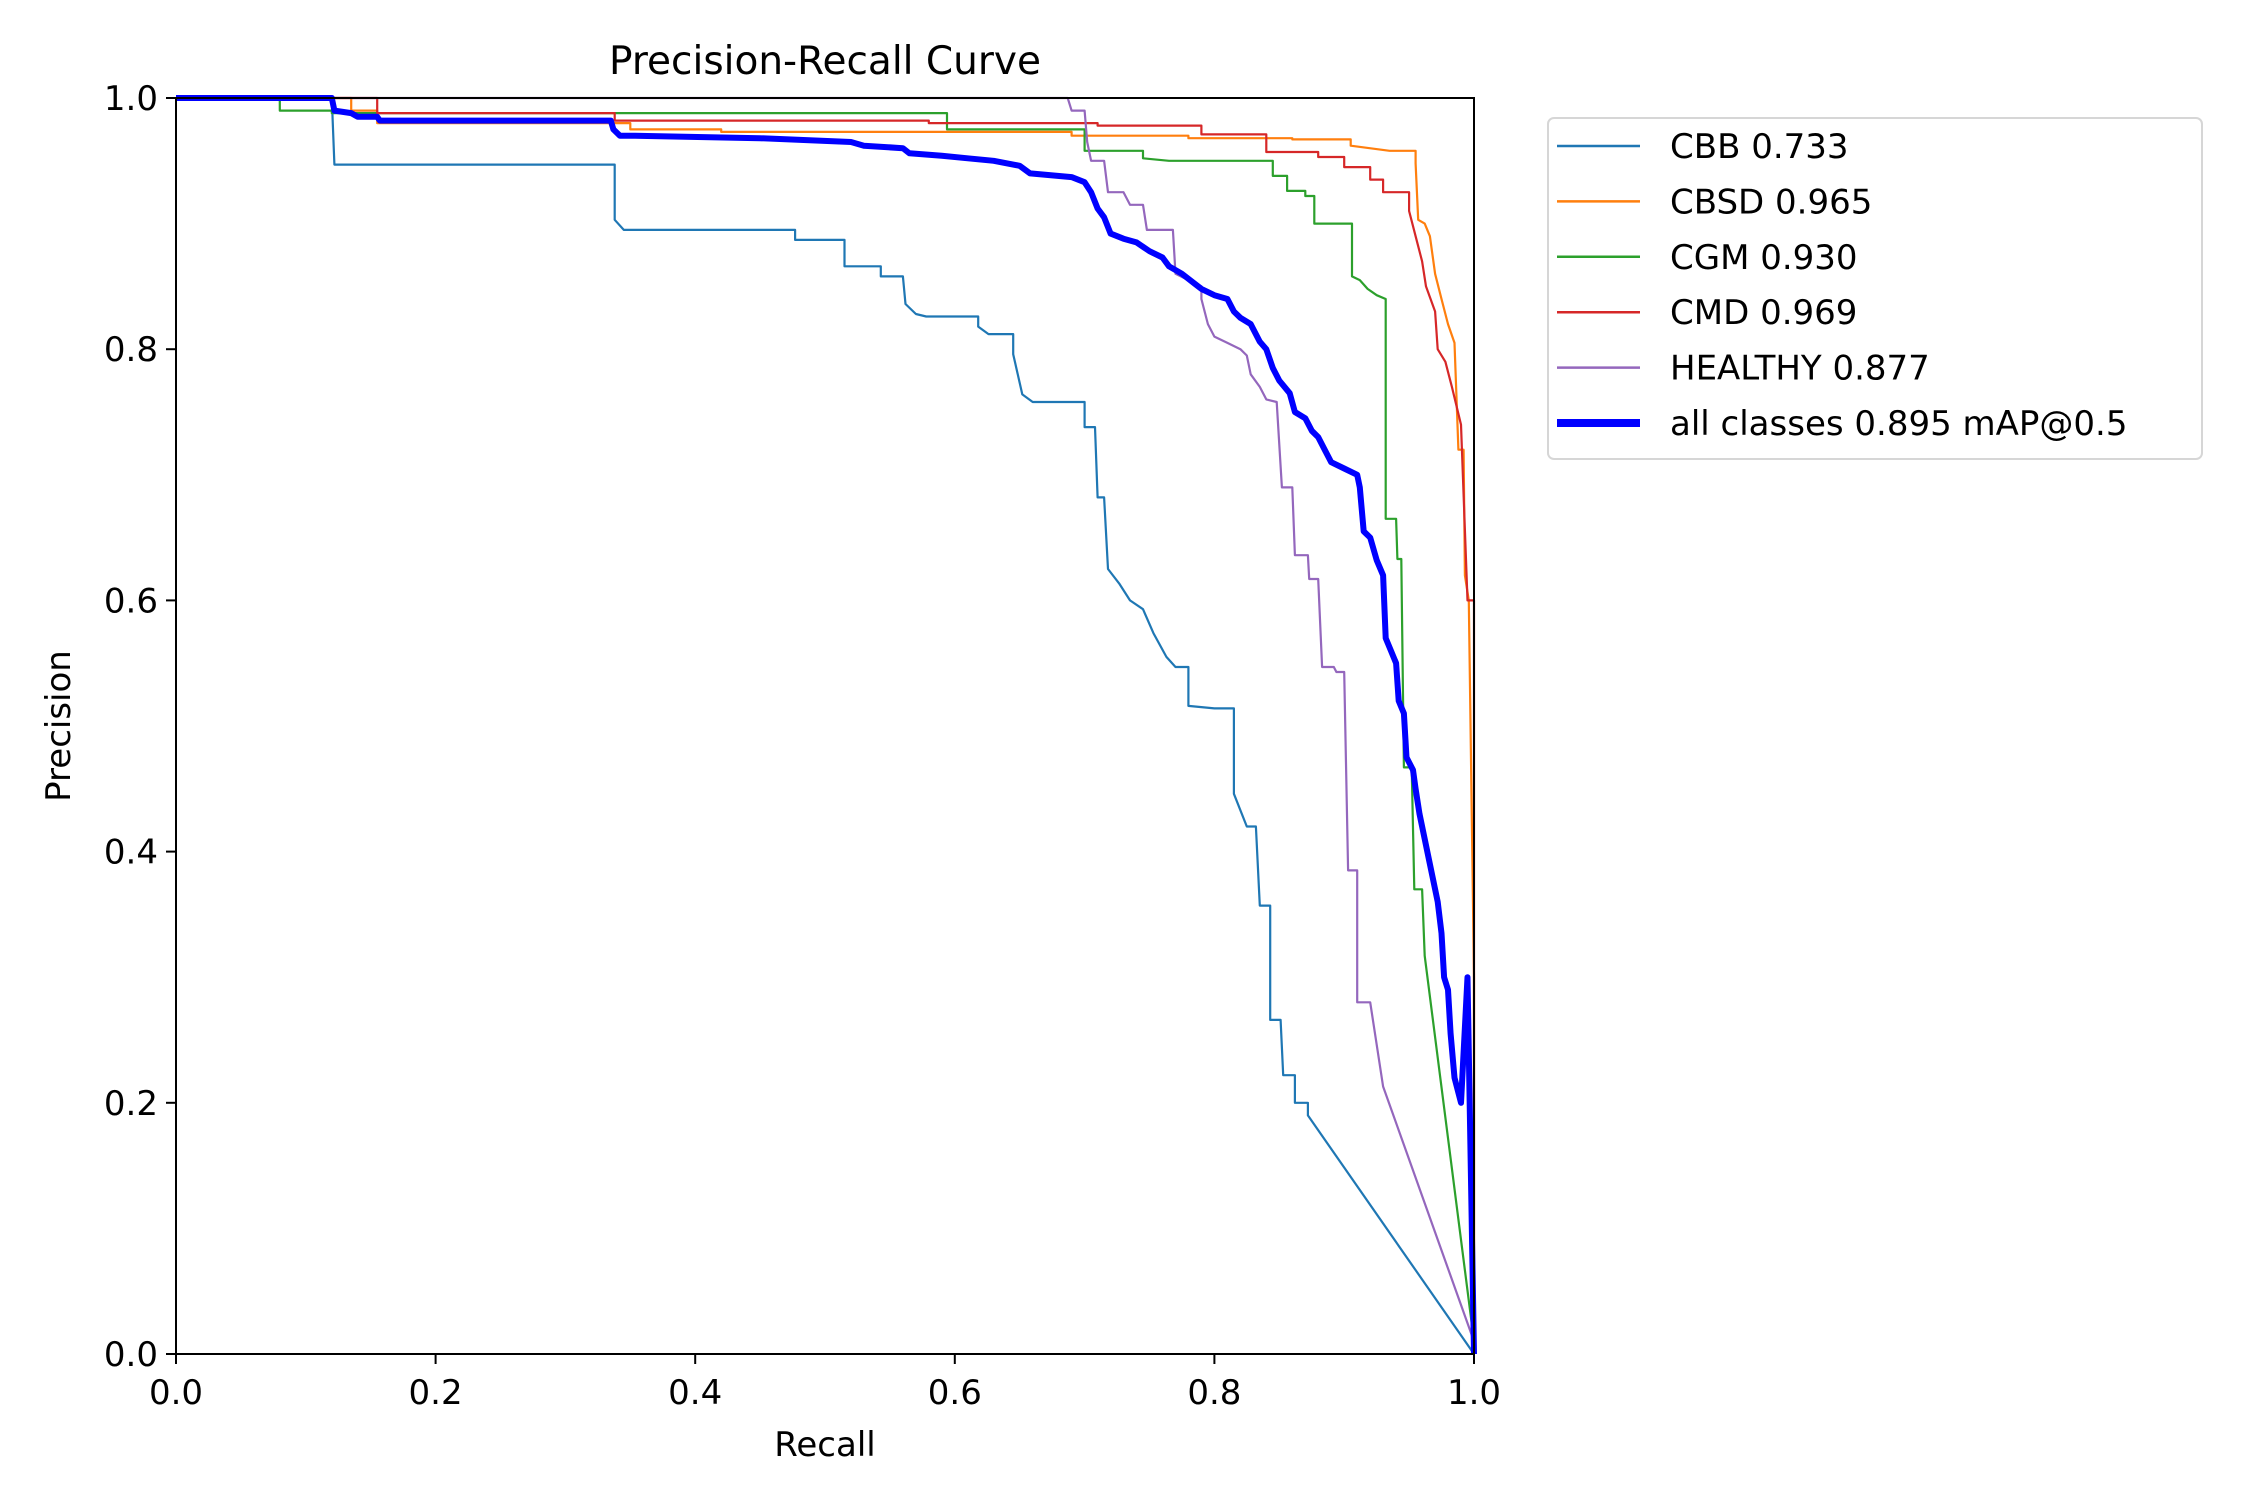 This screenshot has width=2250, height=1500. What do you see at coordinates (131, 601) in the screenshot?
I see `y-tick-label: 0.6` at bounding box center [131, 601].